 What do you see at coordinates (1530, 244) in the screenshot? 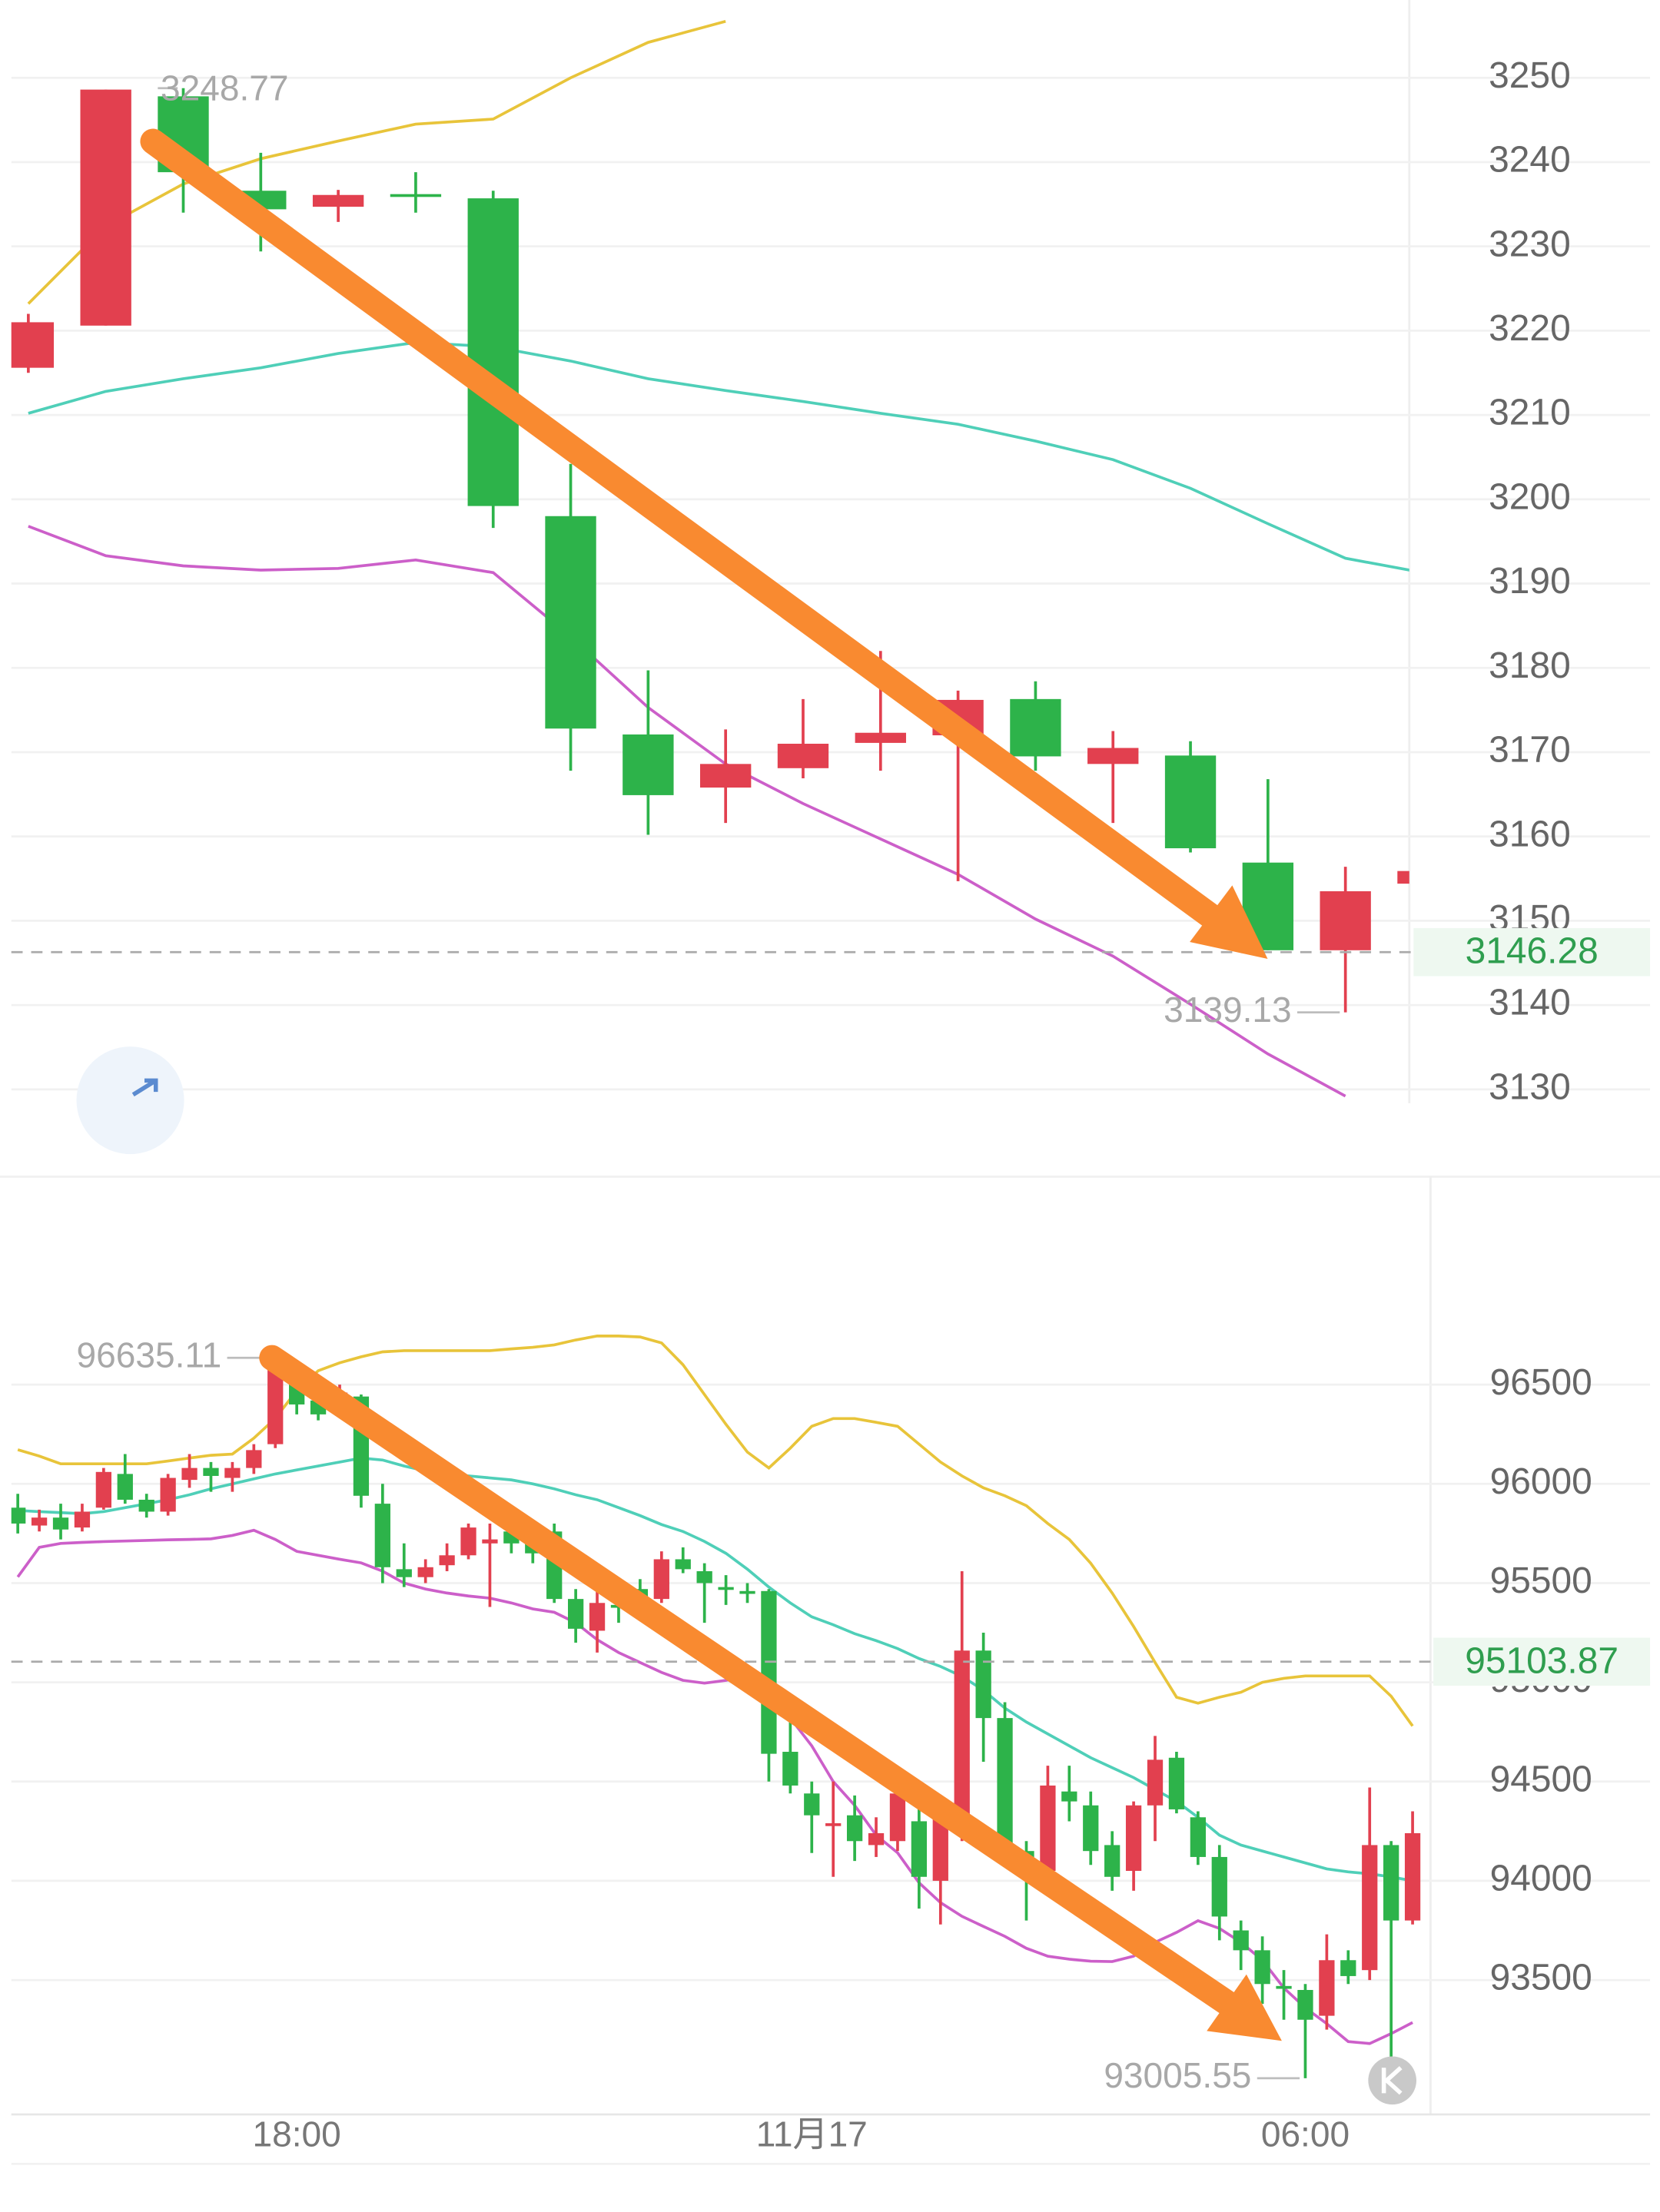
I see `y-tick-label: 3230` at bounding box center [1530, 244].